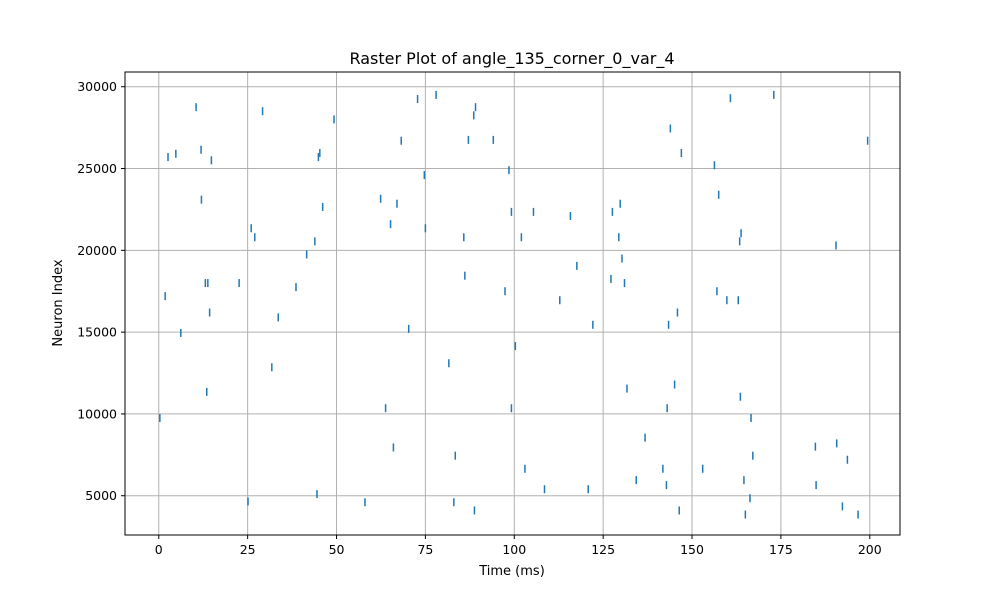  I want to click on x-tick-label: 25, so click(248, 549).